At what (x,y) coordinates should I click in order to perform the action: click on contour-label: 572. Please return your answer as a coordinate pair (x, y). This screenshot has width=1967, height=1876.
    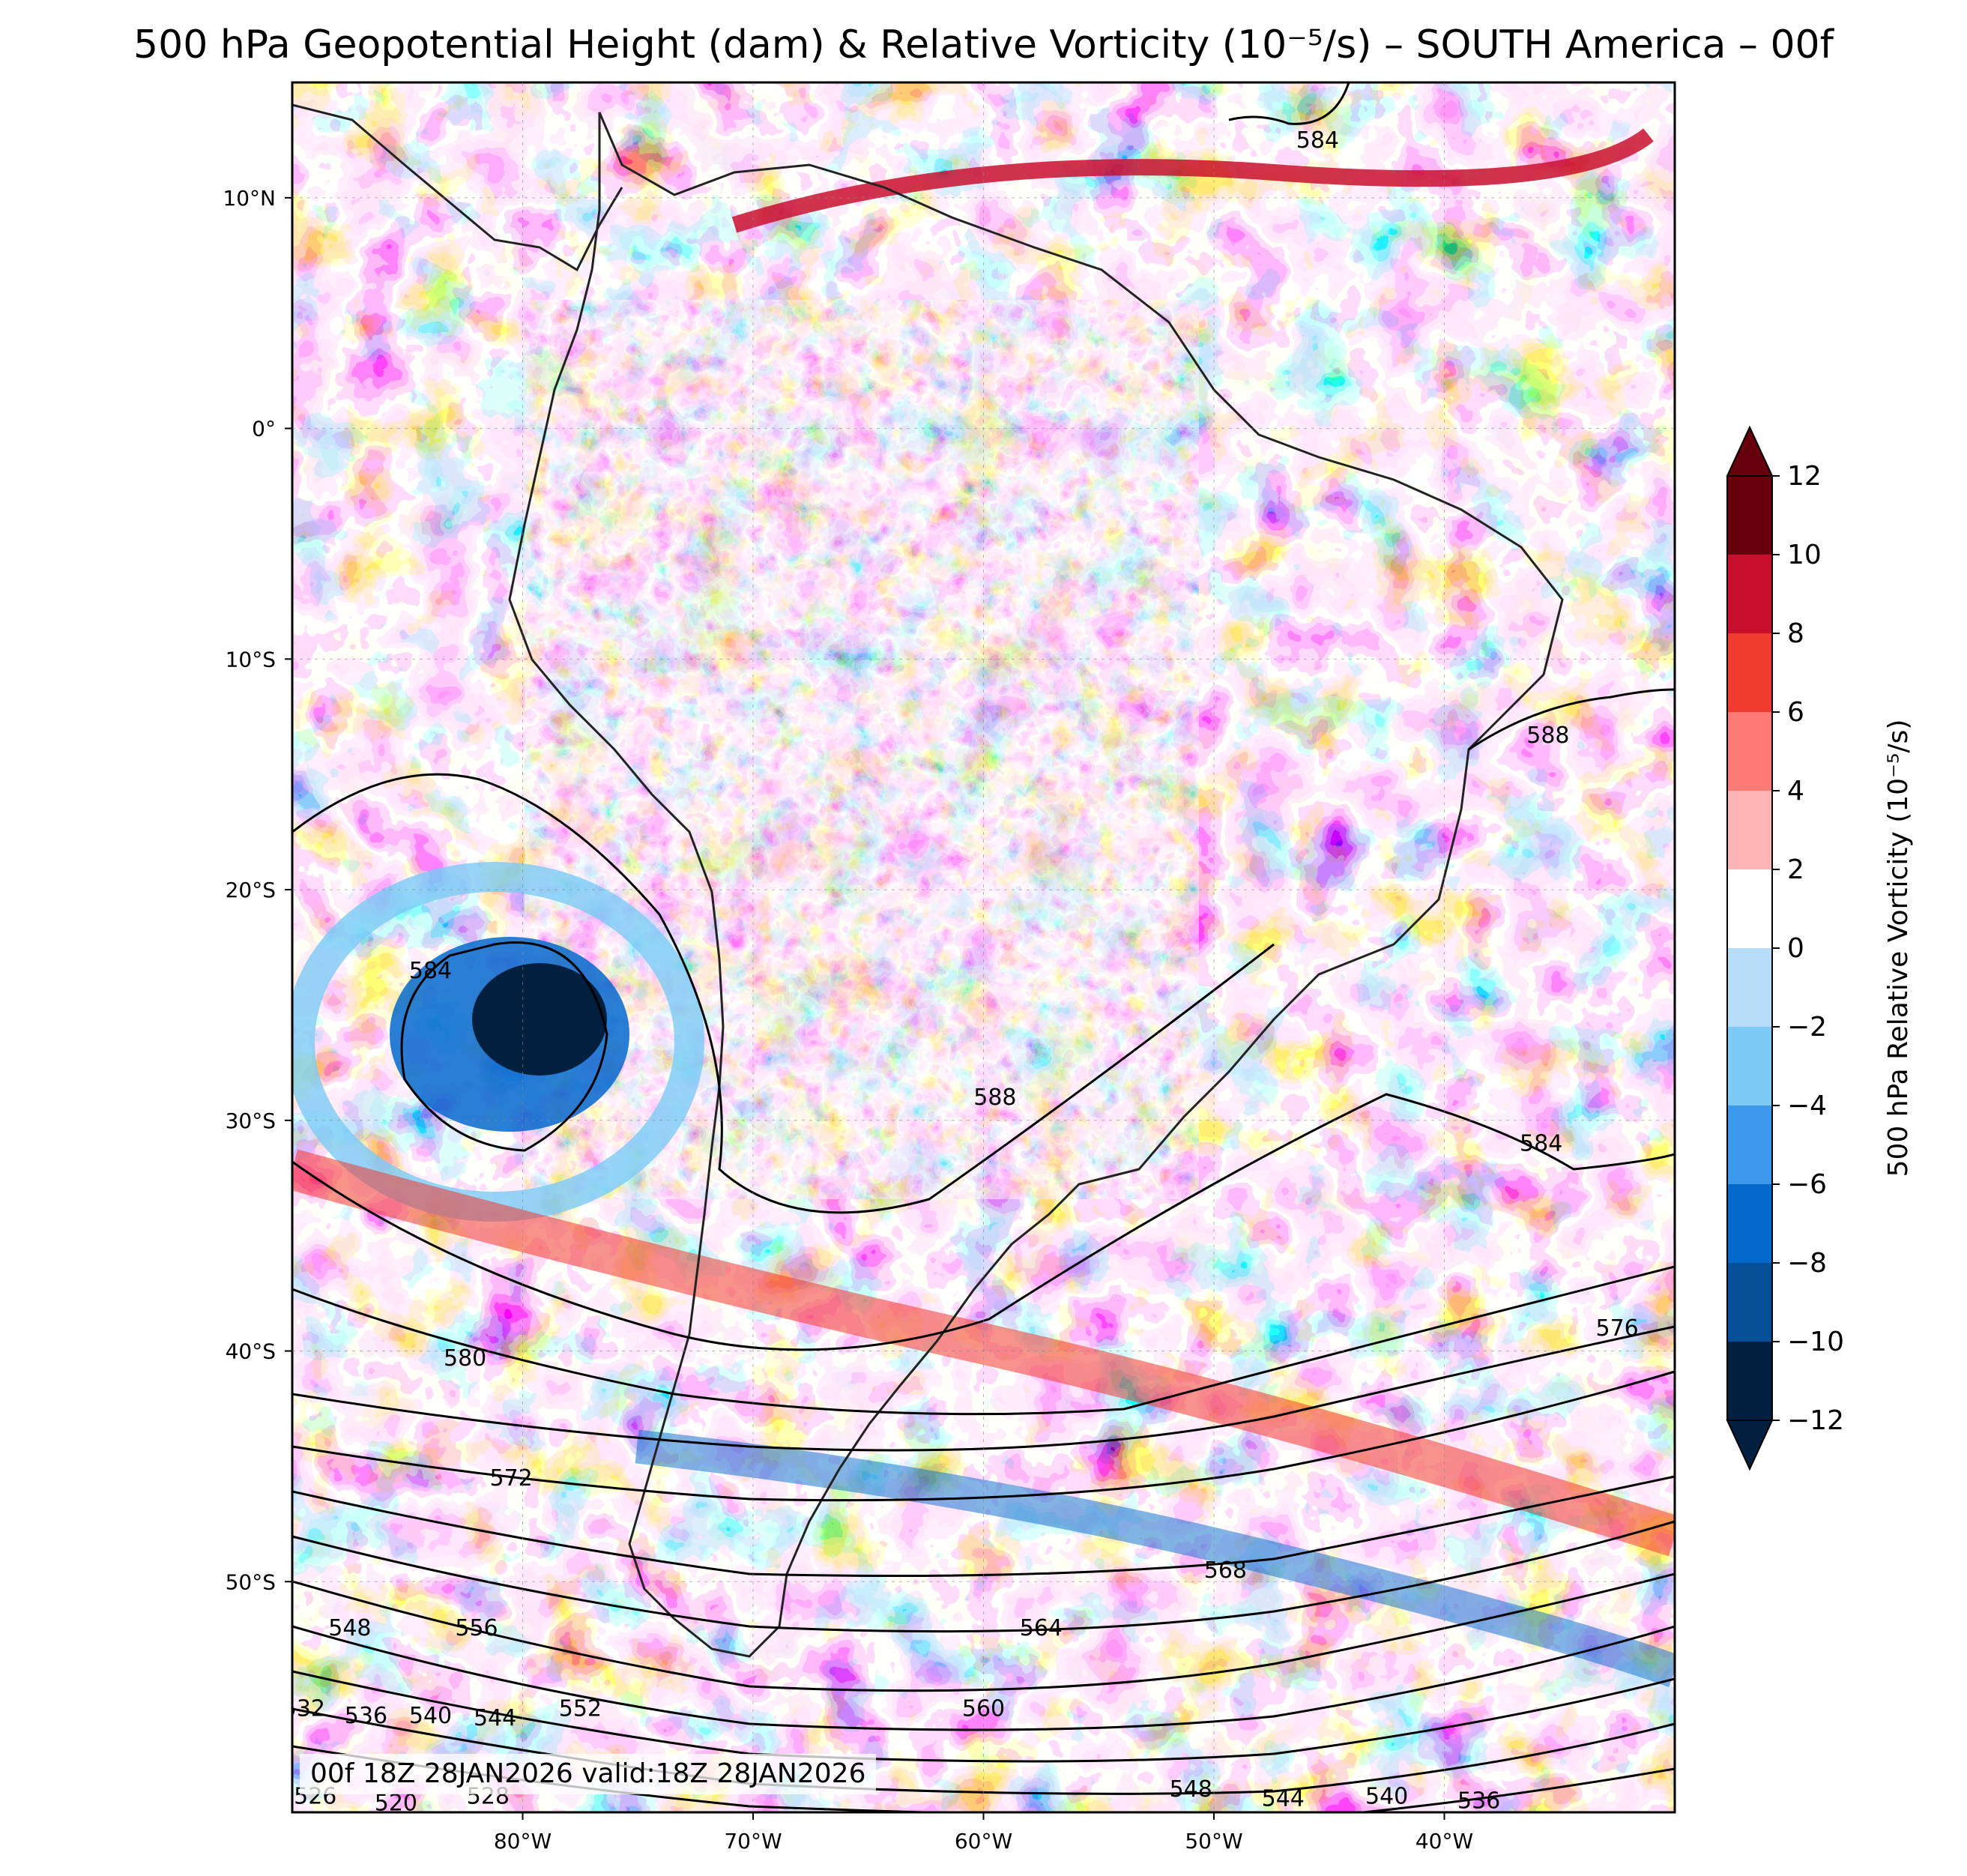
    Looking at the image, I should click on (510, 1478).